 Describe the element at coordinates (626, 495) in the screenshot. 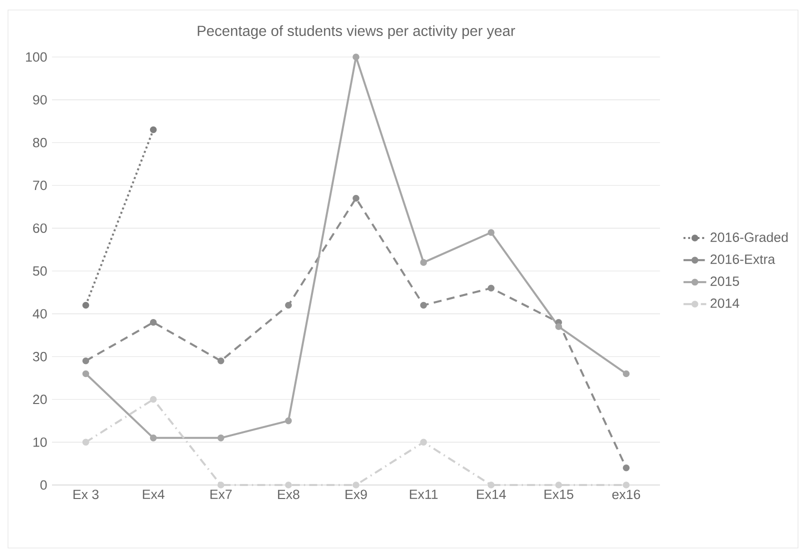

I see `x-tick-label: ex16` at that location.